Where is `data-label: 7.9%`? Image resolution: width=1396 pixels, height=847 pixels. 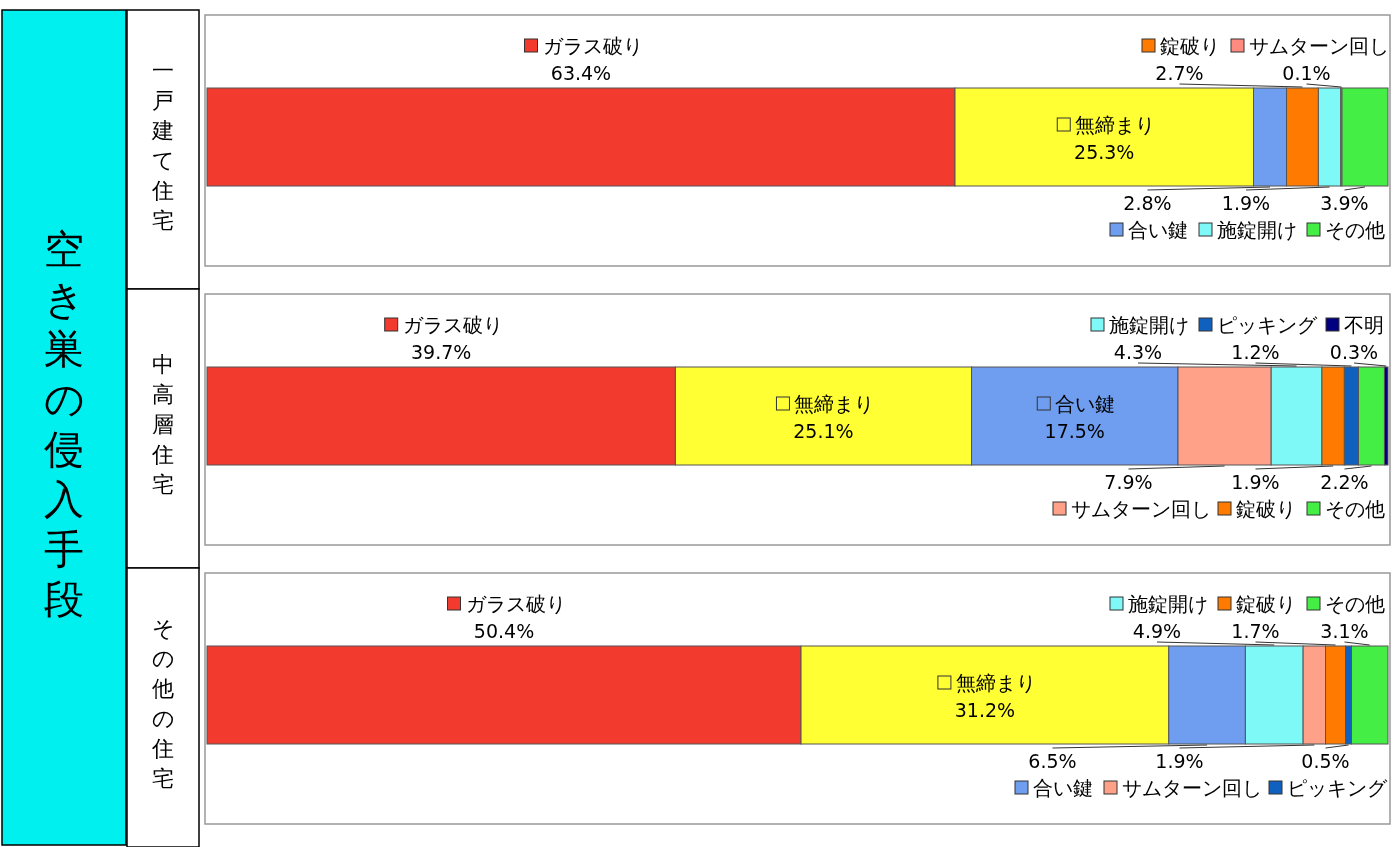
data-label: 7.9% is located at coordinates (1128, 482).